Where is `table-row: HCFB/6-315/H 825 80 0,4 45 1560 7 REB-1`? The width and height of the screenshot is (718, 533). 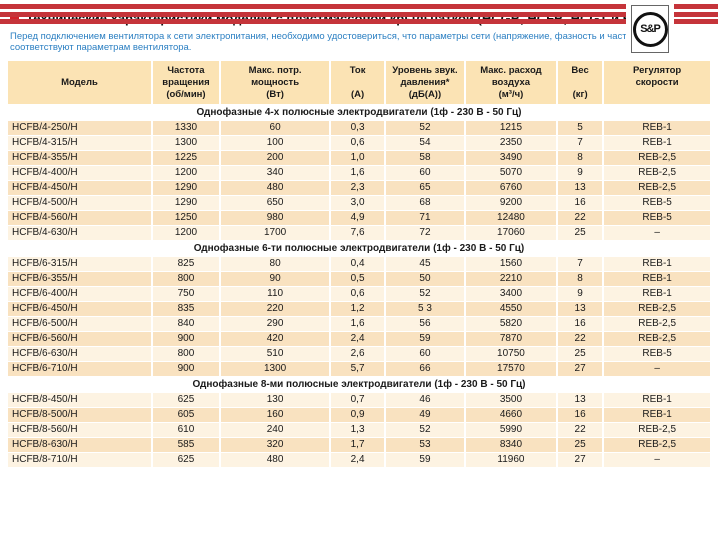 table-row: HCFB/6-315/H 825 80 0,4 45 1560 7 REB-1 is located at coordinates (359, 264).